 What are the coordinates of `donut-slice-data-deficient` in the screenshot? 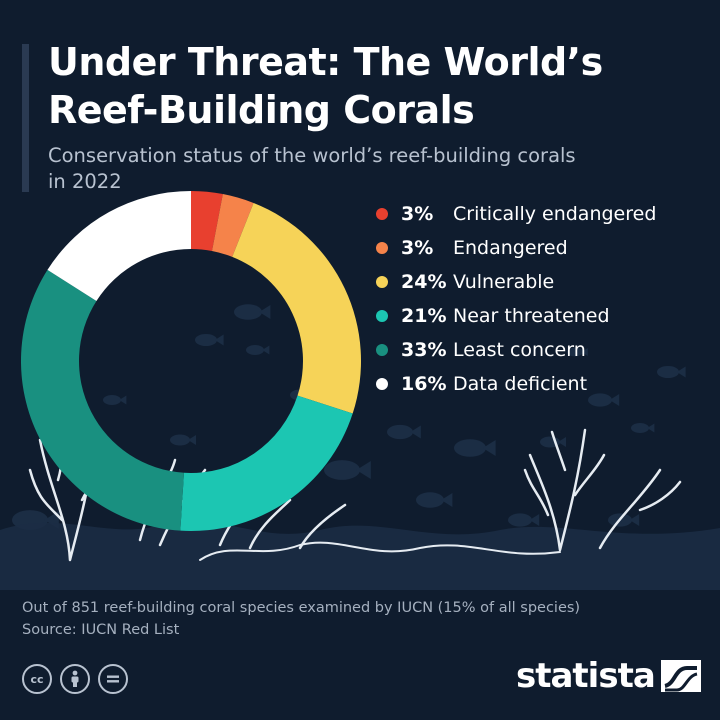 It's located at (119, 246).